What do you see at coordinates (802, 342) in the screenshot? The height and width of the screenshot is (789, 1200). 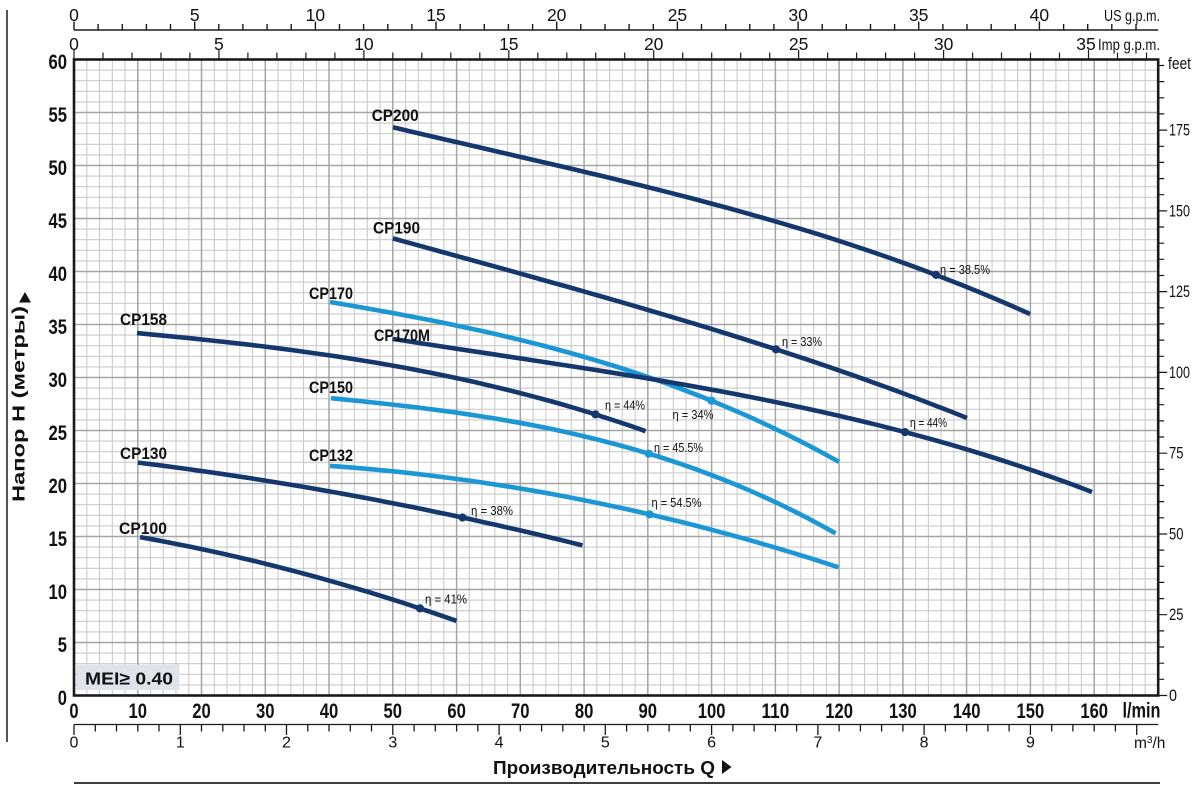 I see `svg-text: η = 33%` at bounding box center [802, 342].